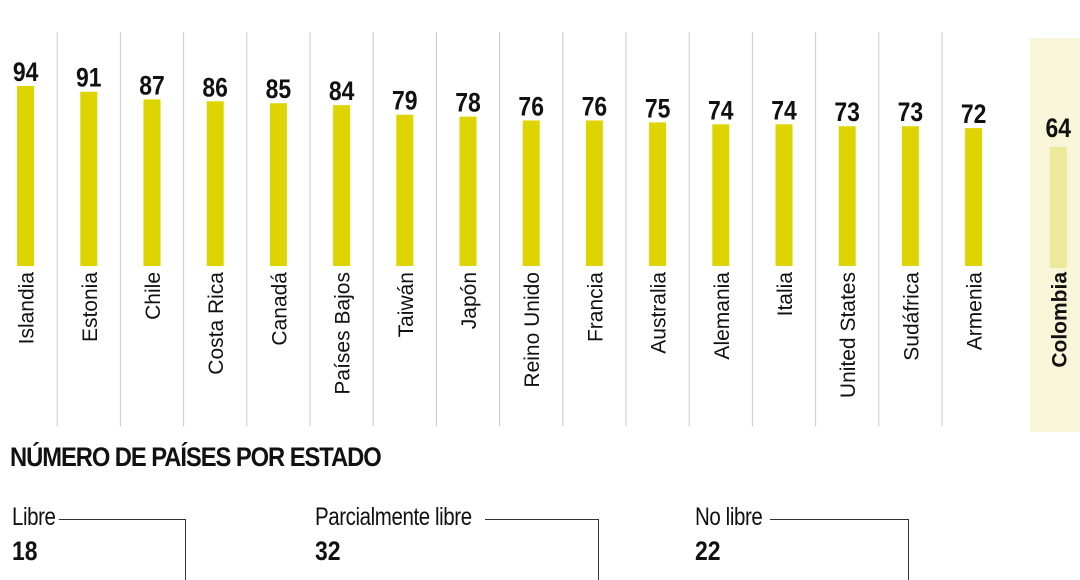 The height and width of the screenshot is (580, 1080). I want to click on section-title: NÚMERO DE PAÍSES POR ESTADO, so click(196, 457).